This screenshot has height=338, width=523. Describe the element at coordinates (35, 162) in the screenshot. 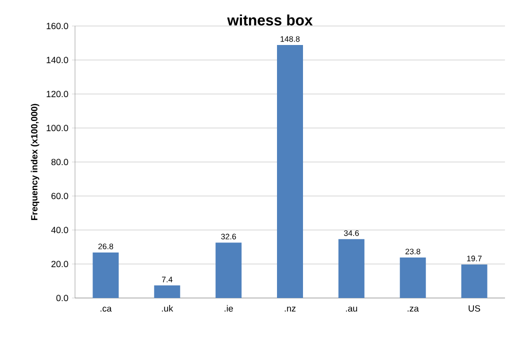

I see `y-axis-title: Frequency index (x100,000)` at that location.